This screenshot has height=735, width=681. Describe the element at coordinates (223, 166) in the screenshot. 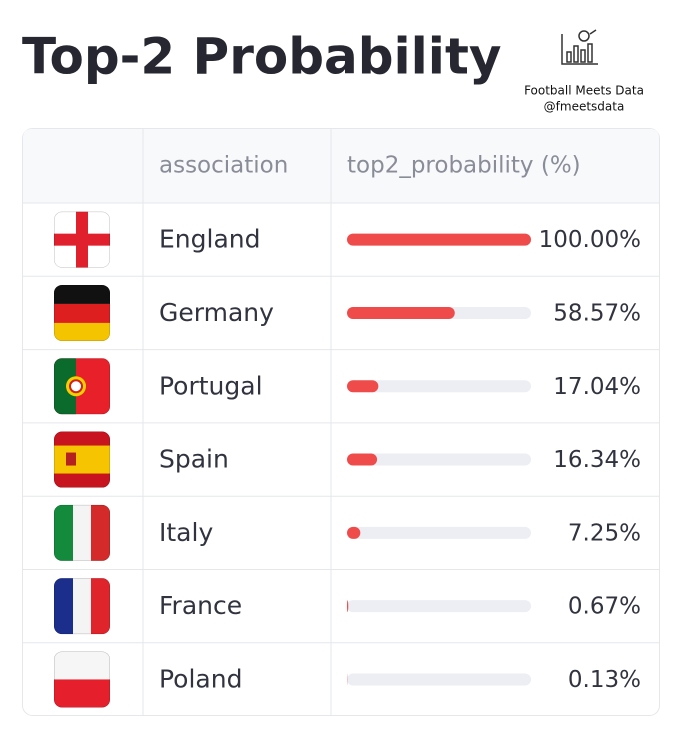

I see `column-header: association` at that location.